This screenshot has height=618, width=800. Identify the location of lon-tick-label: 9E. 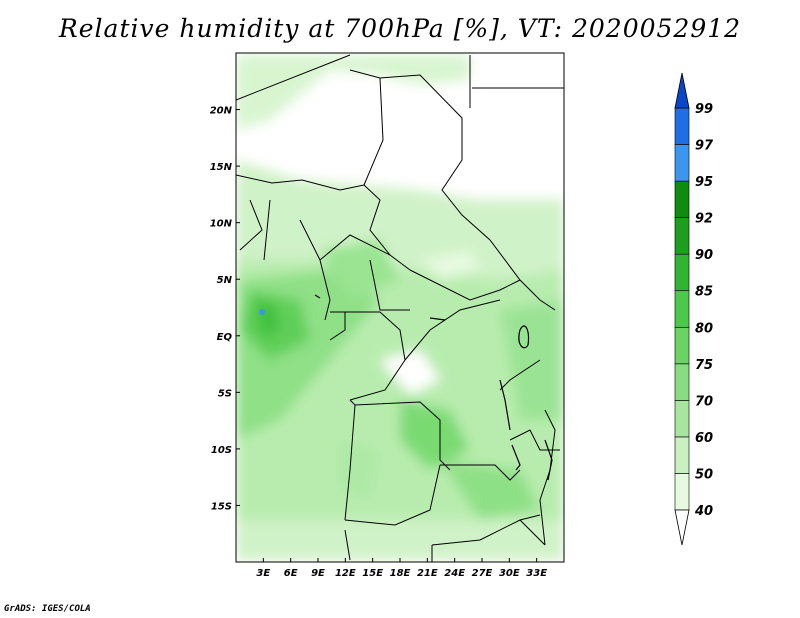
(318, 573).